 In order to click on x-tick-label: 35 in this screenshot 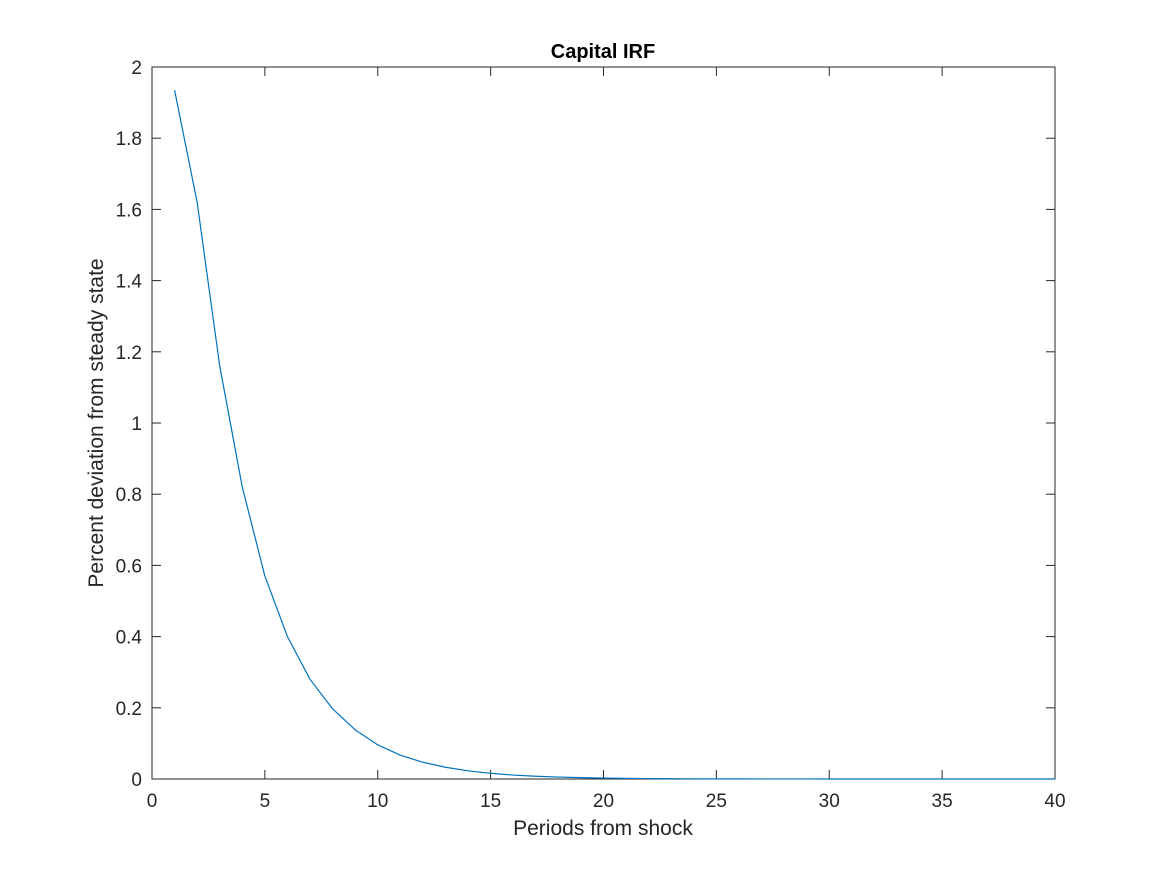, I will do `click(942, 801)`.